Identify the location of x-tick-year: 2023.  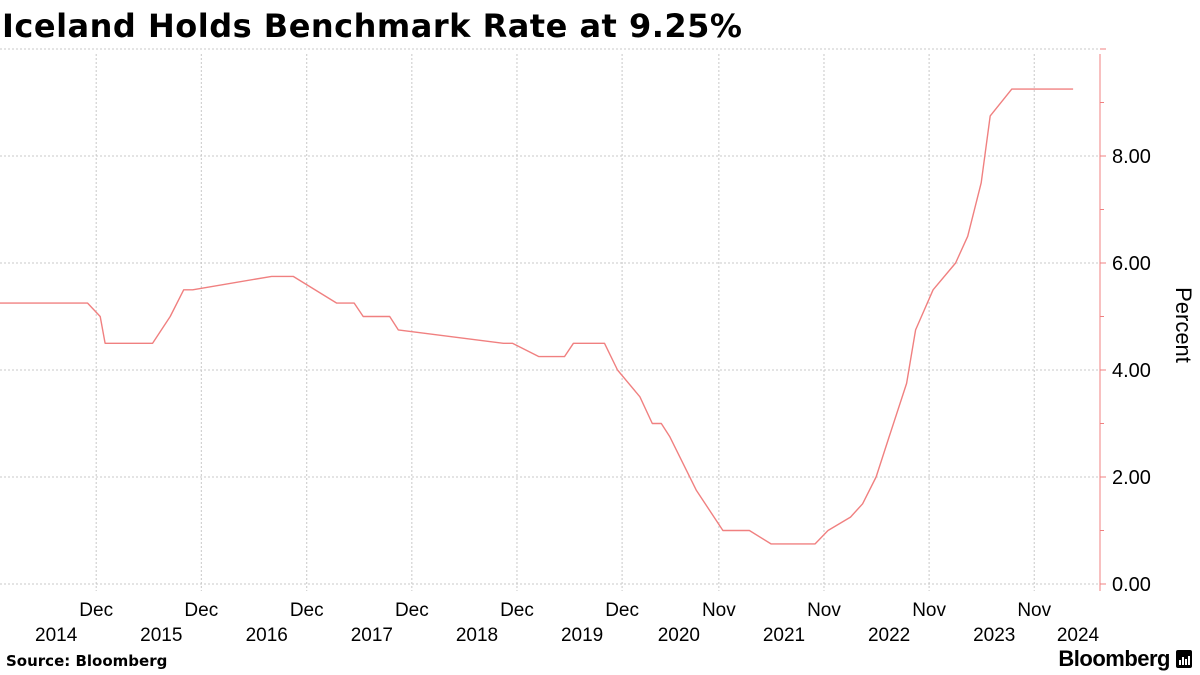
(994, 635).